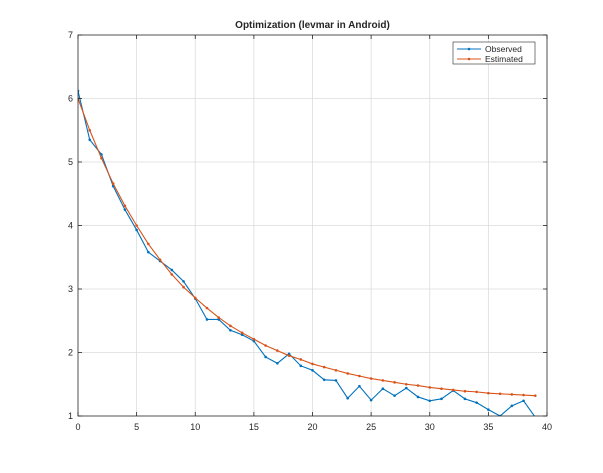  What do you see at coordinates (312, 427) in the screenshot?
I see `x-tick-label: 20` at bounding box center [312, 427].